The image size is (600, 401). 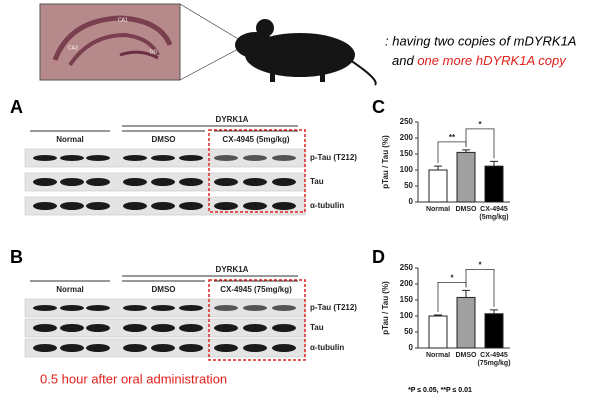 I want to click on panel-label: D, so click(x=378, y=257).